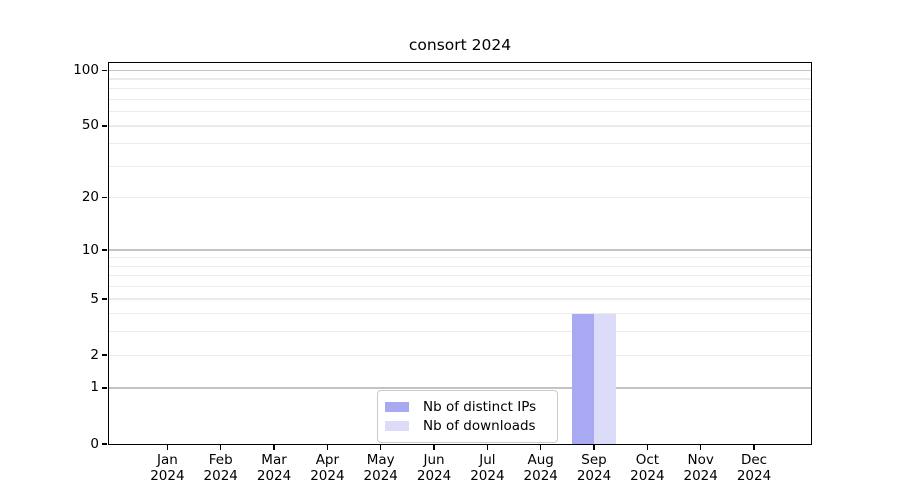 The width and height of the screenshot is (900, 500). Describe the element at coordinates (754, 475) in the screenshot. I see `x-tick-year-dec: 2024` at that location.